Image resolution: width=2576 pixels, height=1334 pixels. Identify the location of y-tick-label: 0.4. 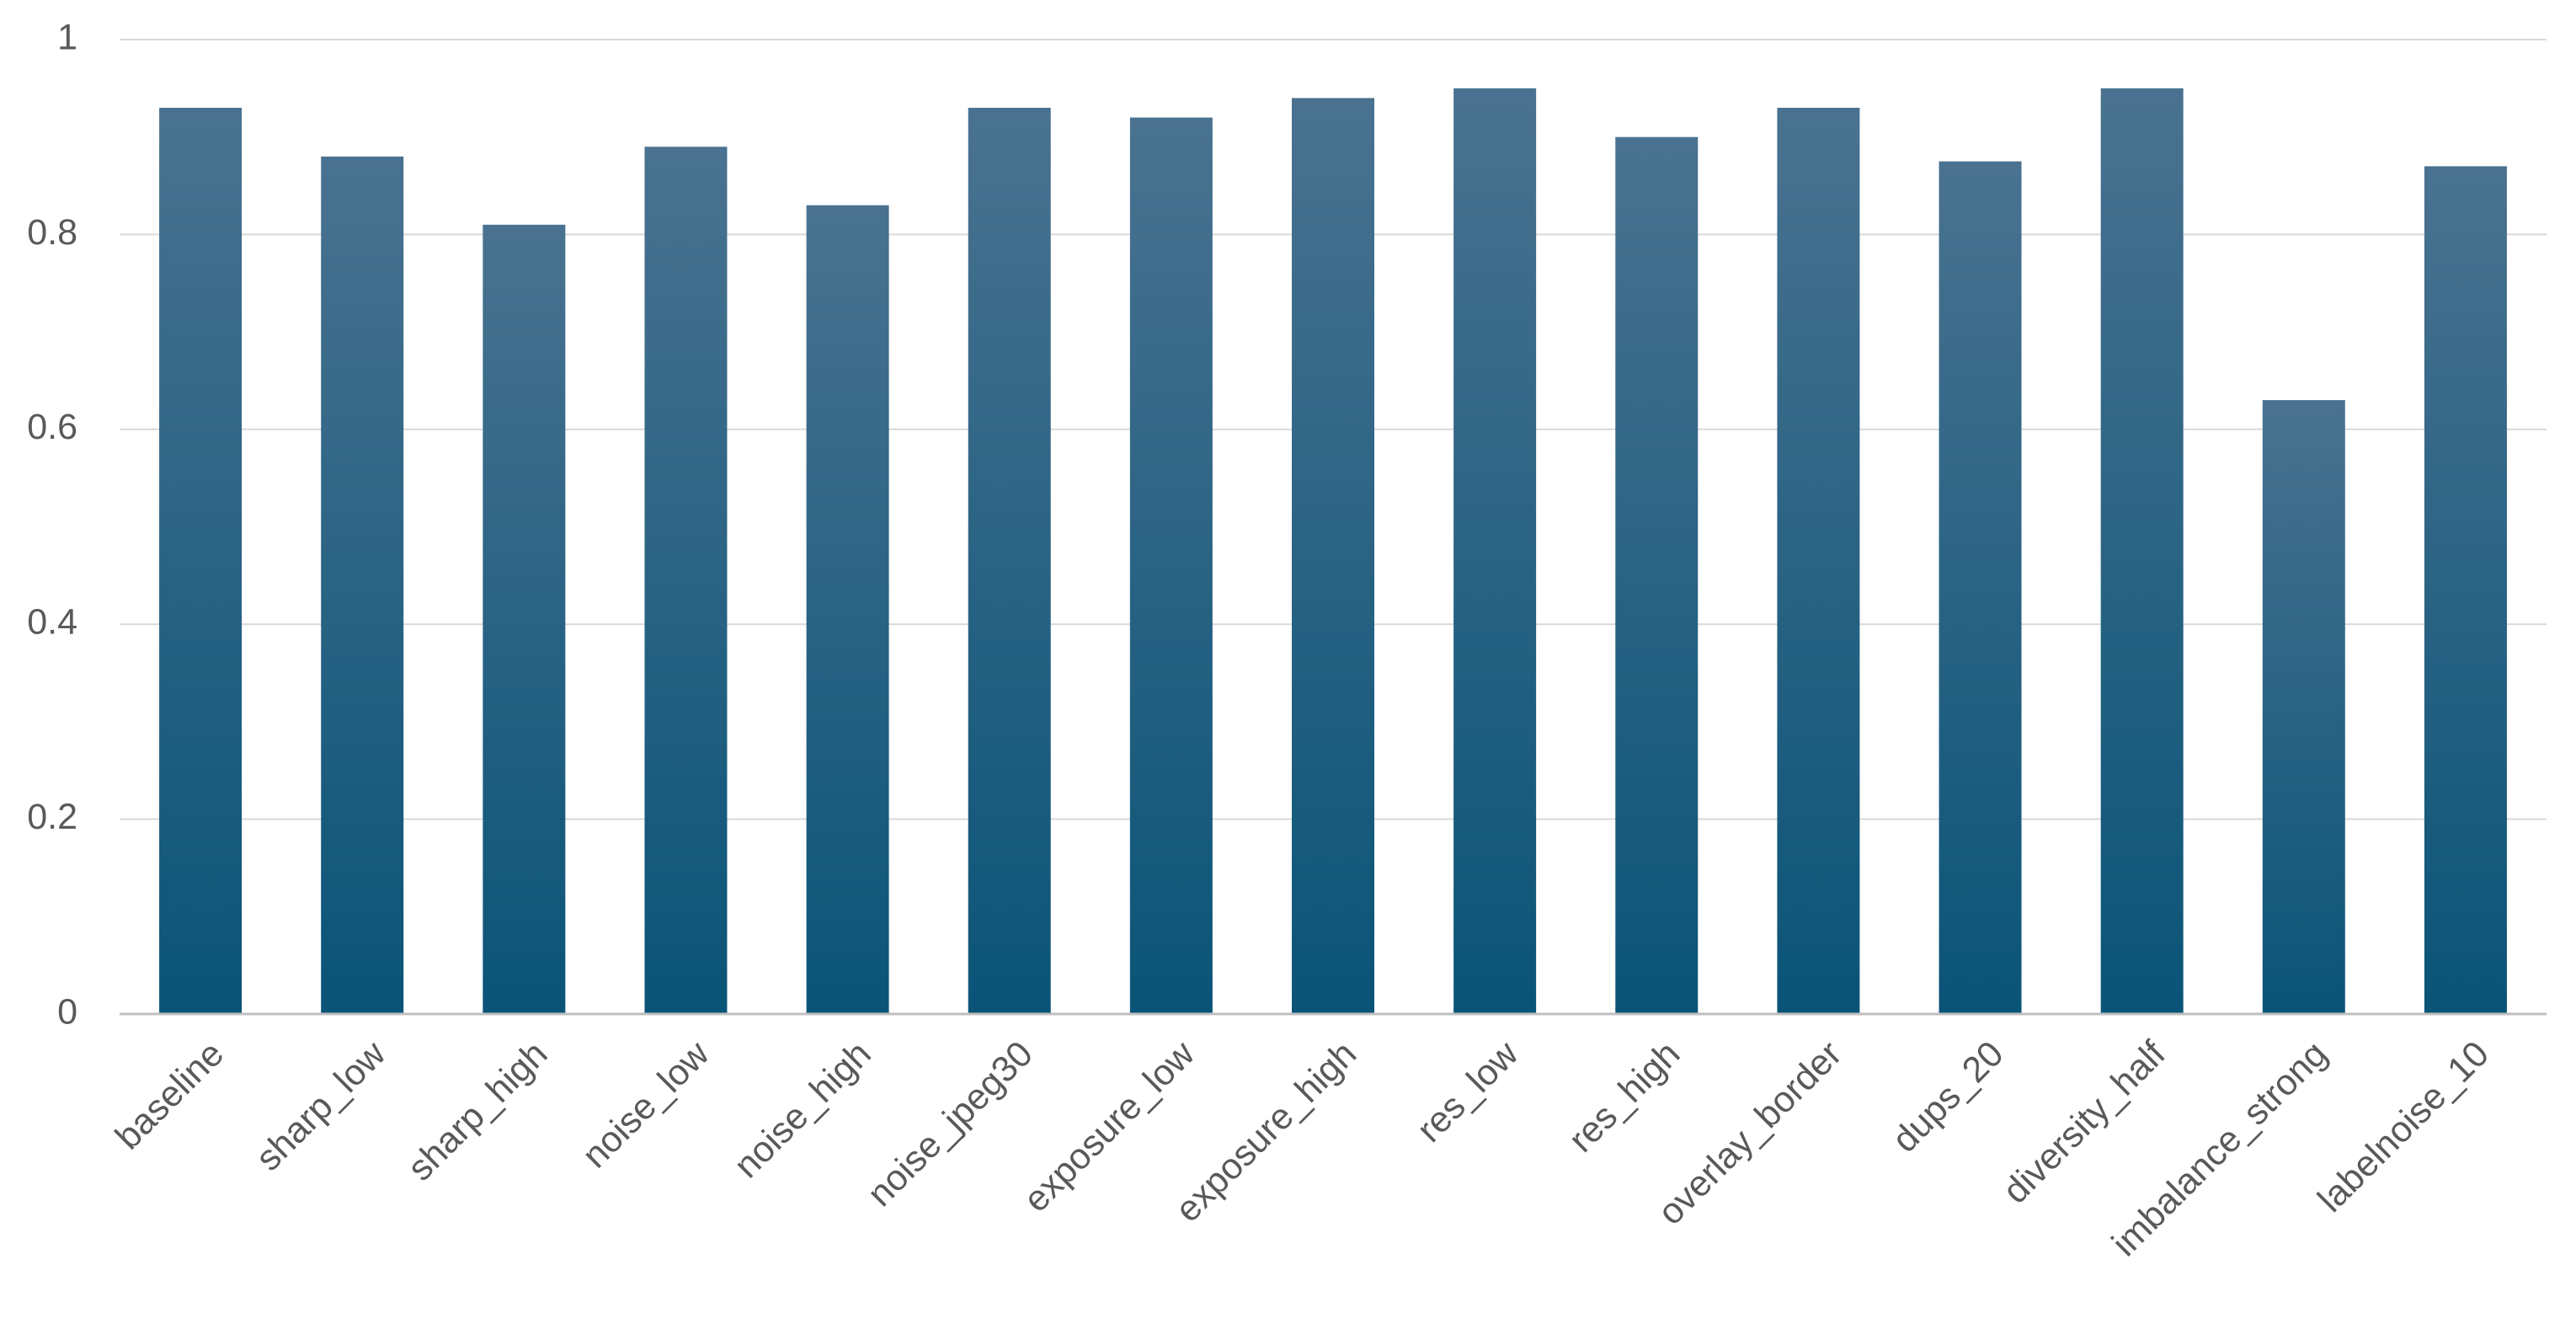
(52, 622).